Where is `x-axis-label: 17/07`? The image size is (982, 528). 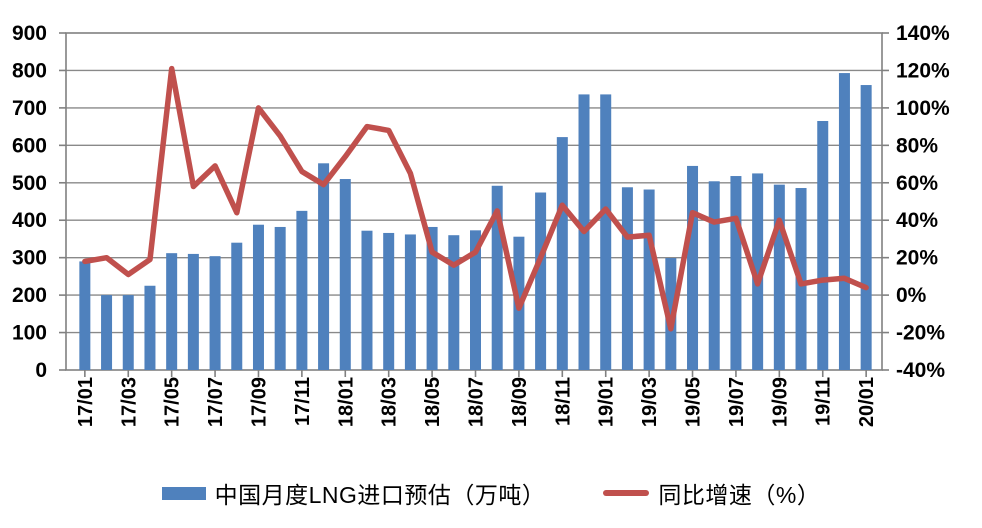 x-axis-label: 17/07 is located at coordinates (216, 402).